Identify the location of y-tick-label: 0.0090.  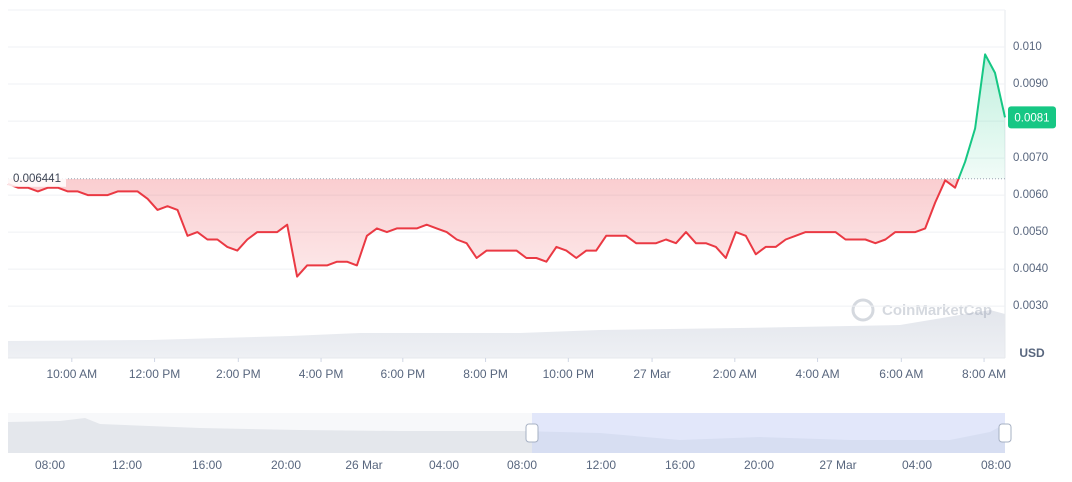
(1030, 84).